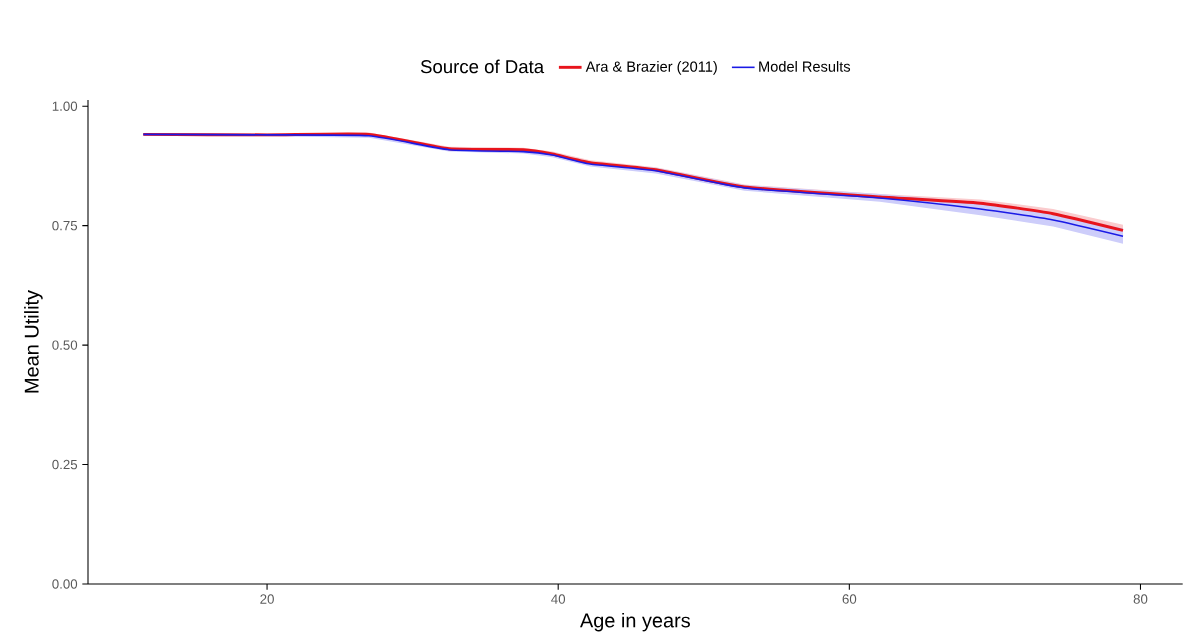  I want to click on x-tick-label: 40, so click(558, 599).